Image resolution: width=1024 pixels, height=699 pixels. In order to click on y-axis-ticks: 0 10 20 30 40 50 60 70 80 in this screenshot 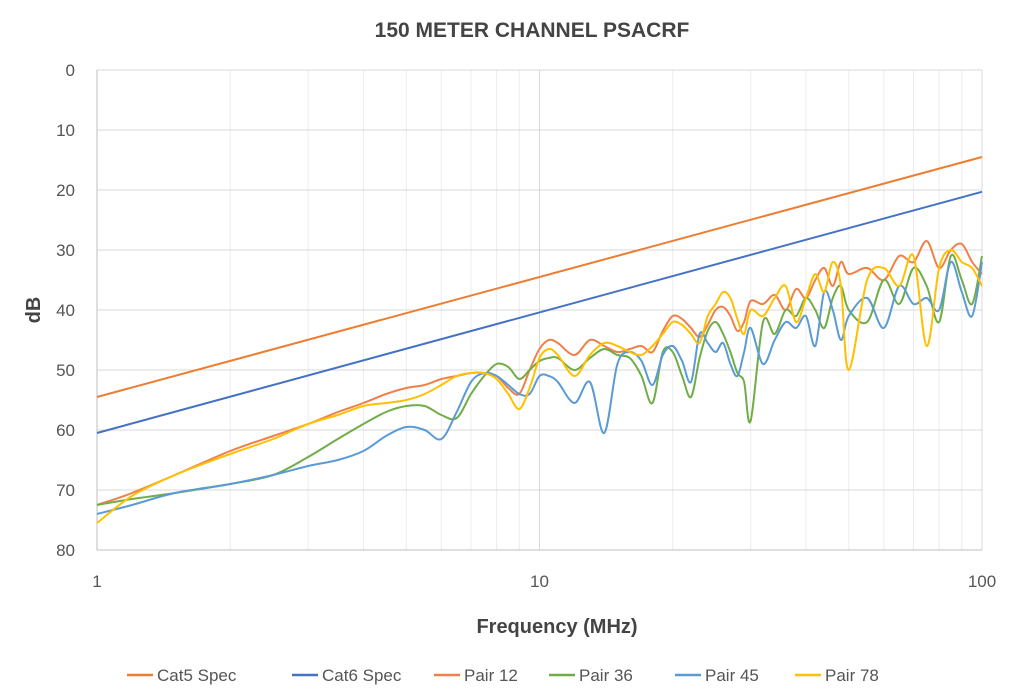, I will do `click(65, 310)`.